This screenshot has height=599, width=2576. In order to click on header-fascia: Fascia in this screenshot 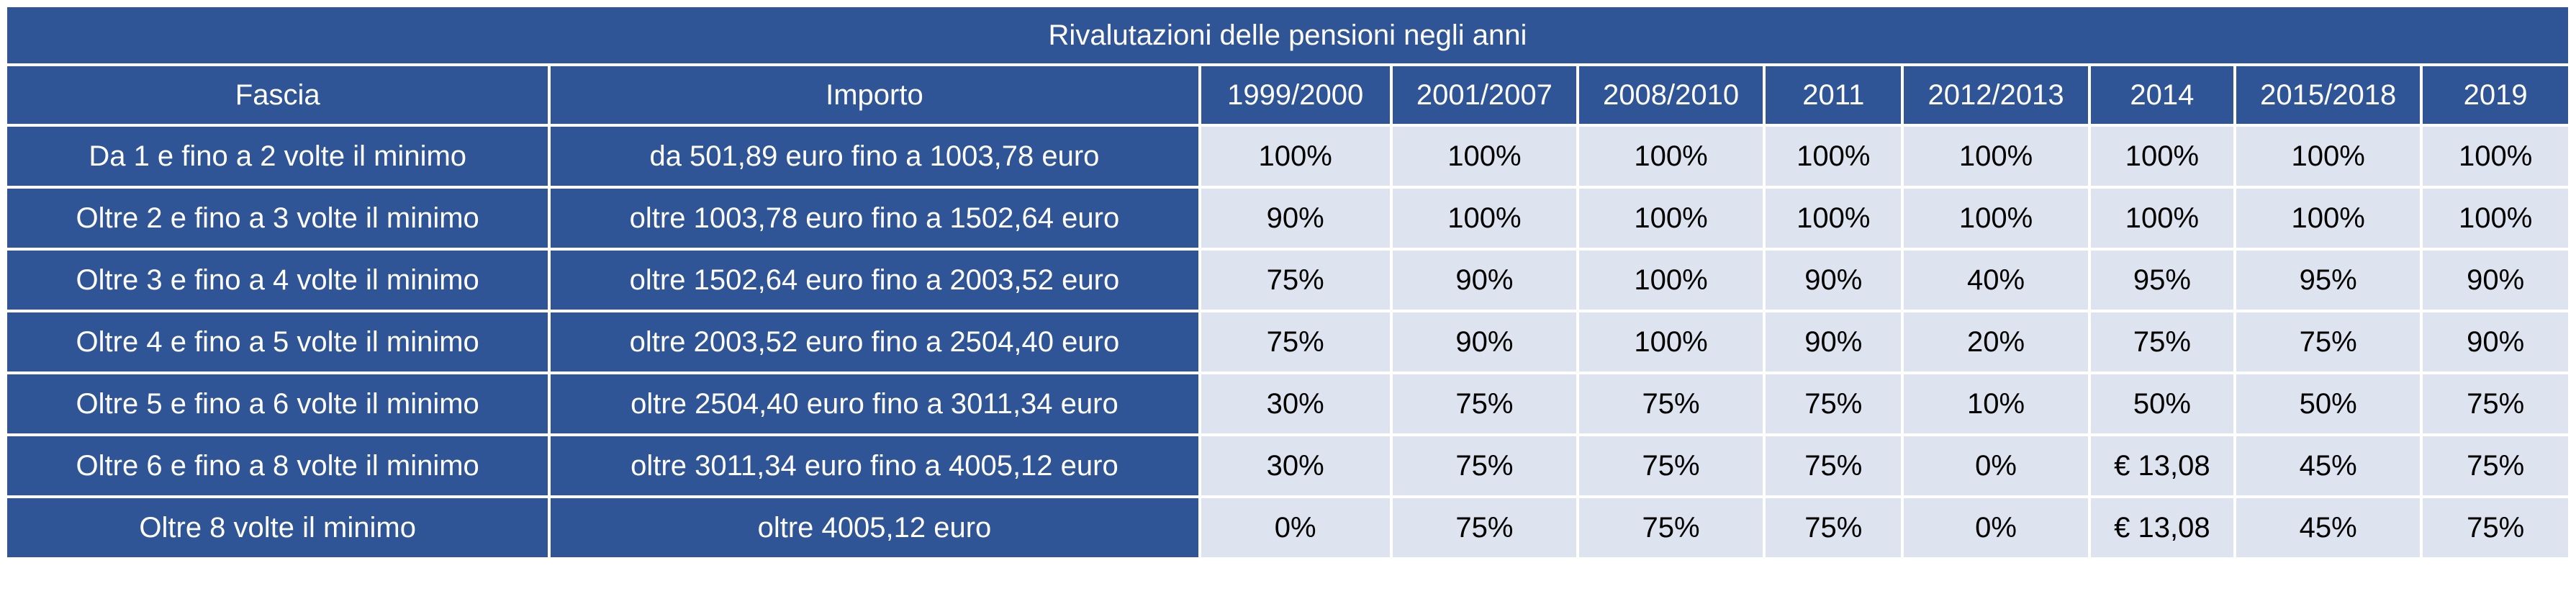, I will do `click(277, 95)`.